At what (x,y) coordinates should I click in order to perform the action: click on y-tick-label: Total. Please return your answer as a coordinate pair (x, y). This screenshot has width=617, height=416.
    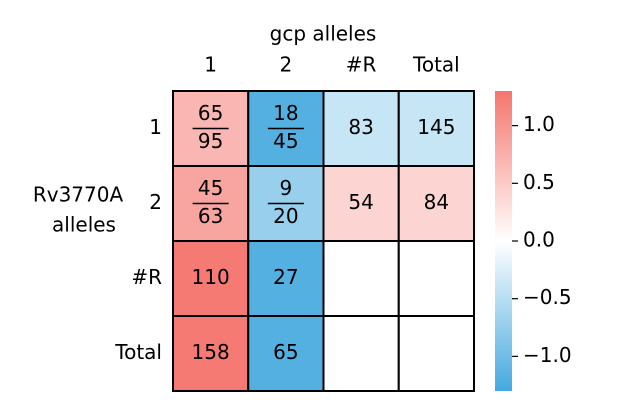
    Looking at the image, I should click on (138, 352).